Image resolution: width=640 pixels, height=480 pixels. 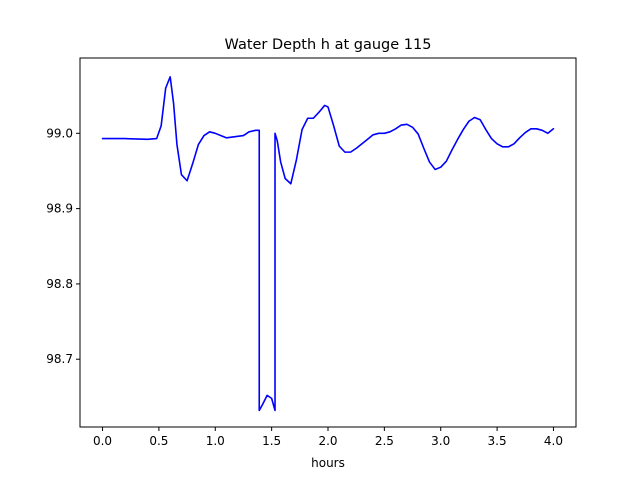 What do you see at coordinates (59, 284) in the screenshot?
I see `y-tick-label: 98.8` at bounding box center [59, 284].